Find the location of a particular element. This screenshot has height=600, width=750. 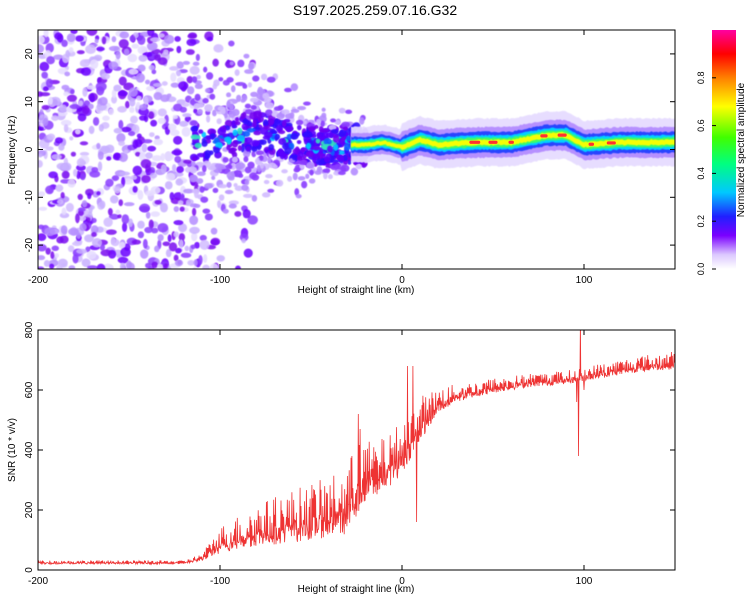

spectrogram-peak is located at coordinates (511, 142).